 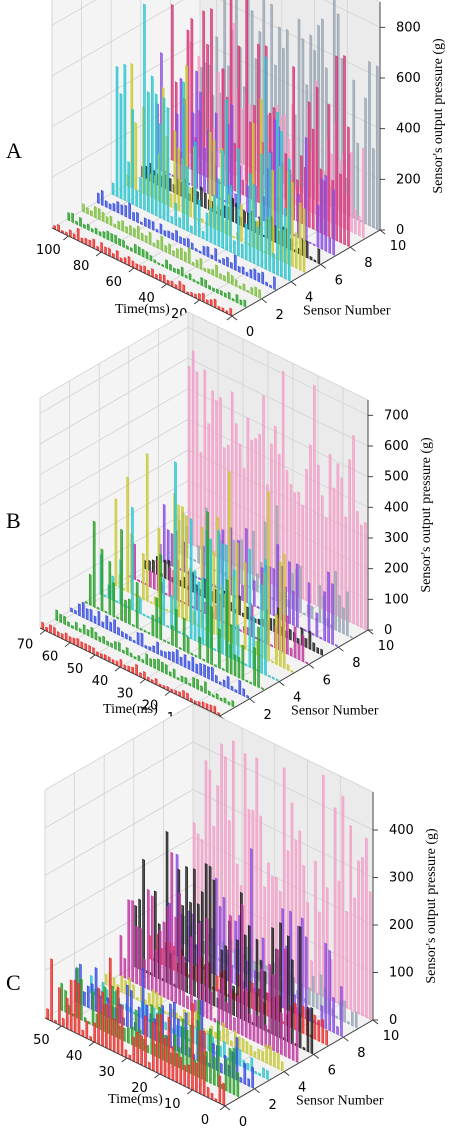 I want to click on z-tick-label: 400, so click(x=396, y=507).